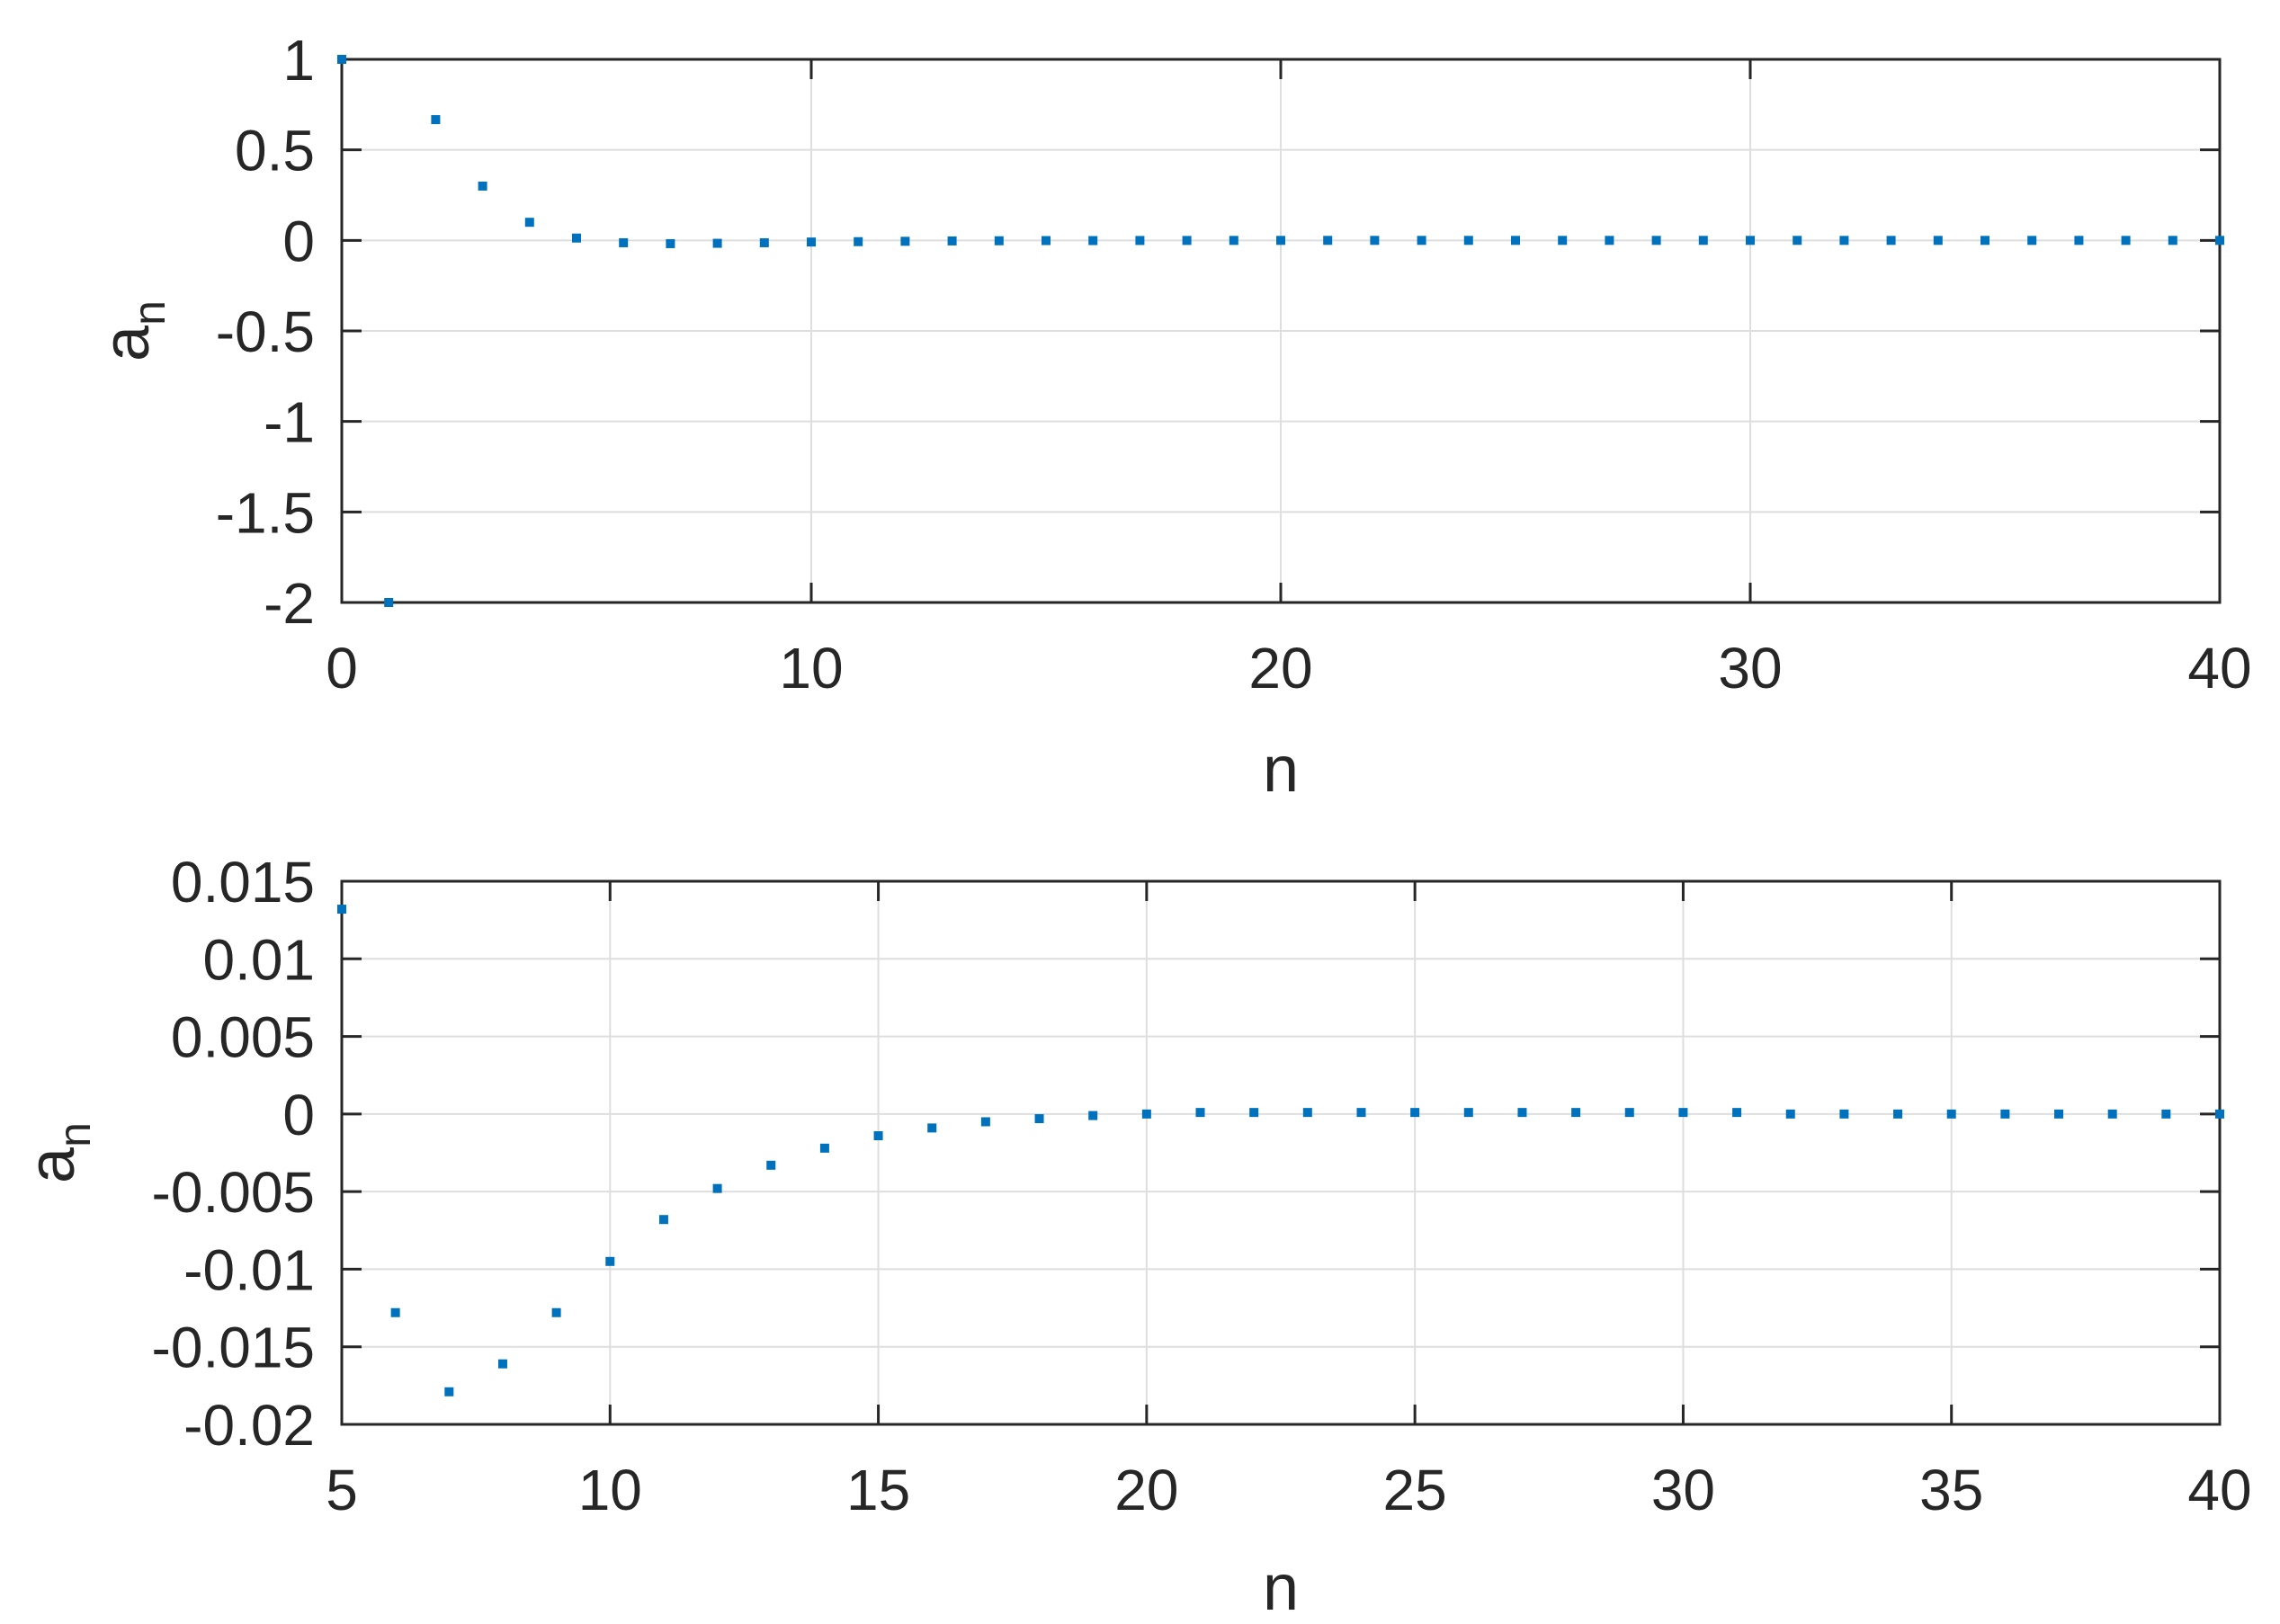 The height and width of the screenshot is (1624, 2280). What do you see at coordinates (289, 422) in the screenshot?
I see `y-tick-label: -1` at bounding box center [289, 422].